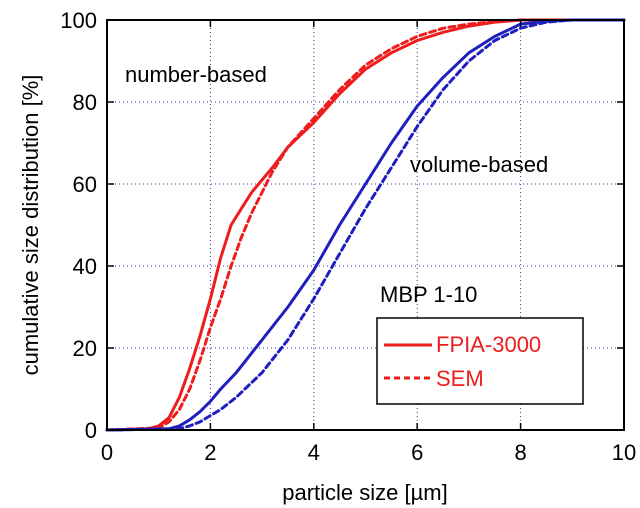  Describe the element at coordinates (85, 102) in the screenshot. I see `y-tick-label: 80` at that location.